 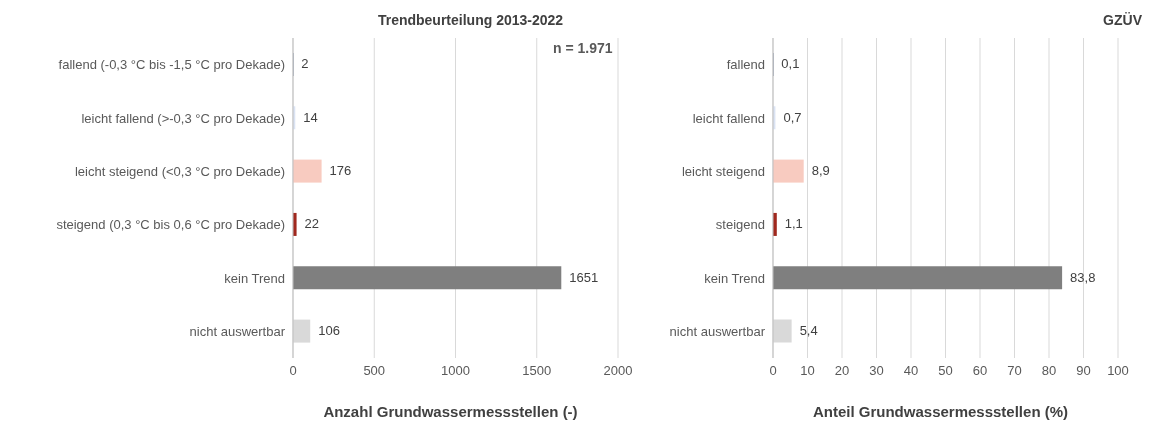 What do you see at coordinates (1118, 371) in the screenshot?
I see `x-tick-label: 100` at bounding box center [1118, 371].